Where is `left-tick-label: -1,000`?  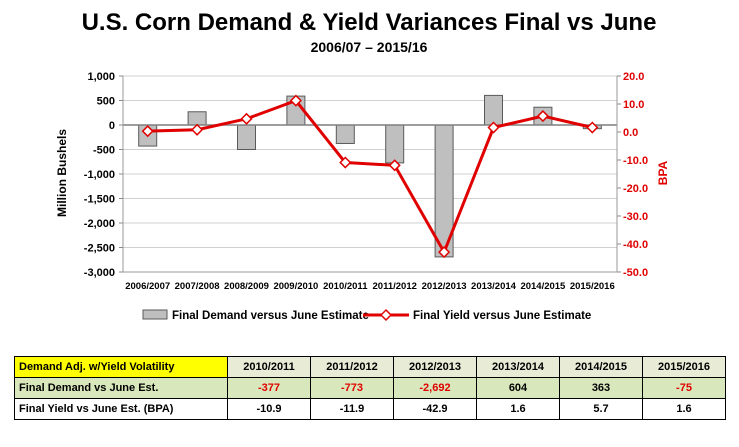
left-tick-label: -1,000 is located at coordinates (99, 175).